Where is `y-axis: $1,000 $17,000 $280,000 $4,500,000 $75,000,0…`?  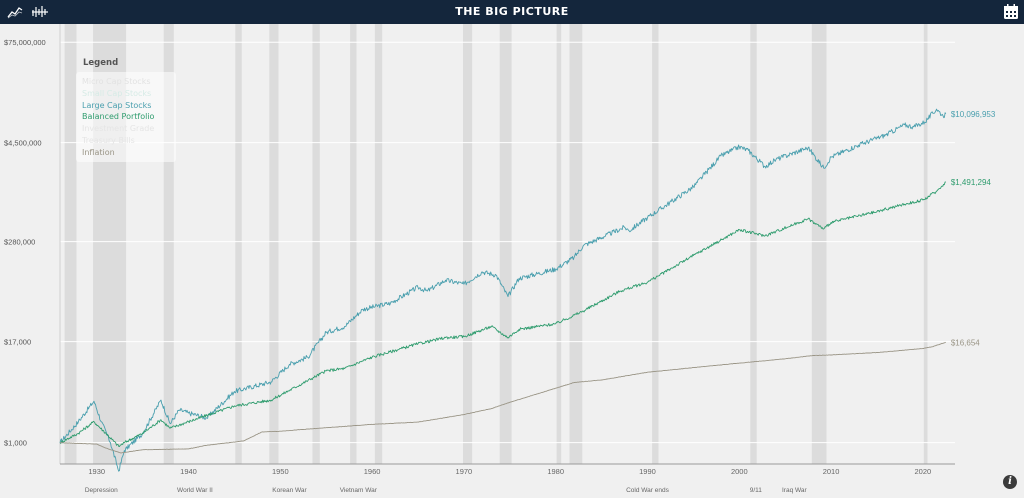 y-axis: $1,000 $17,000 $280,000 $4,500,000 $75,000,0… is located at coordinates (32, 244).